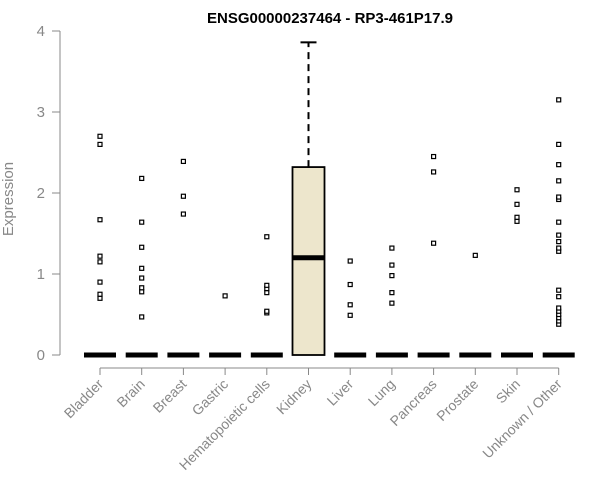 The height and width of the screenshot is (500, 600). What do you see at coordinates (508, 391) in the screenshot?
I see `x-tick-label: Skin` at bounding box center [508, 391].